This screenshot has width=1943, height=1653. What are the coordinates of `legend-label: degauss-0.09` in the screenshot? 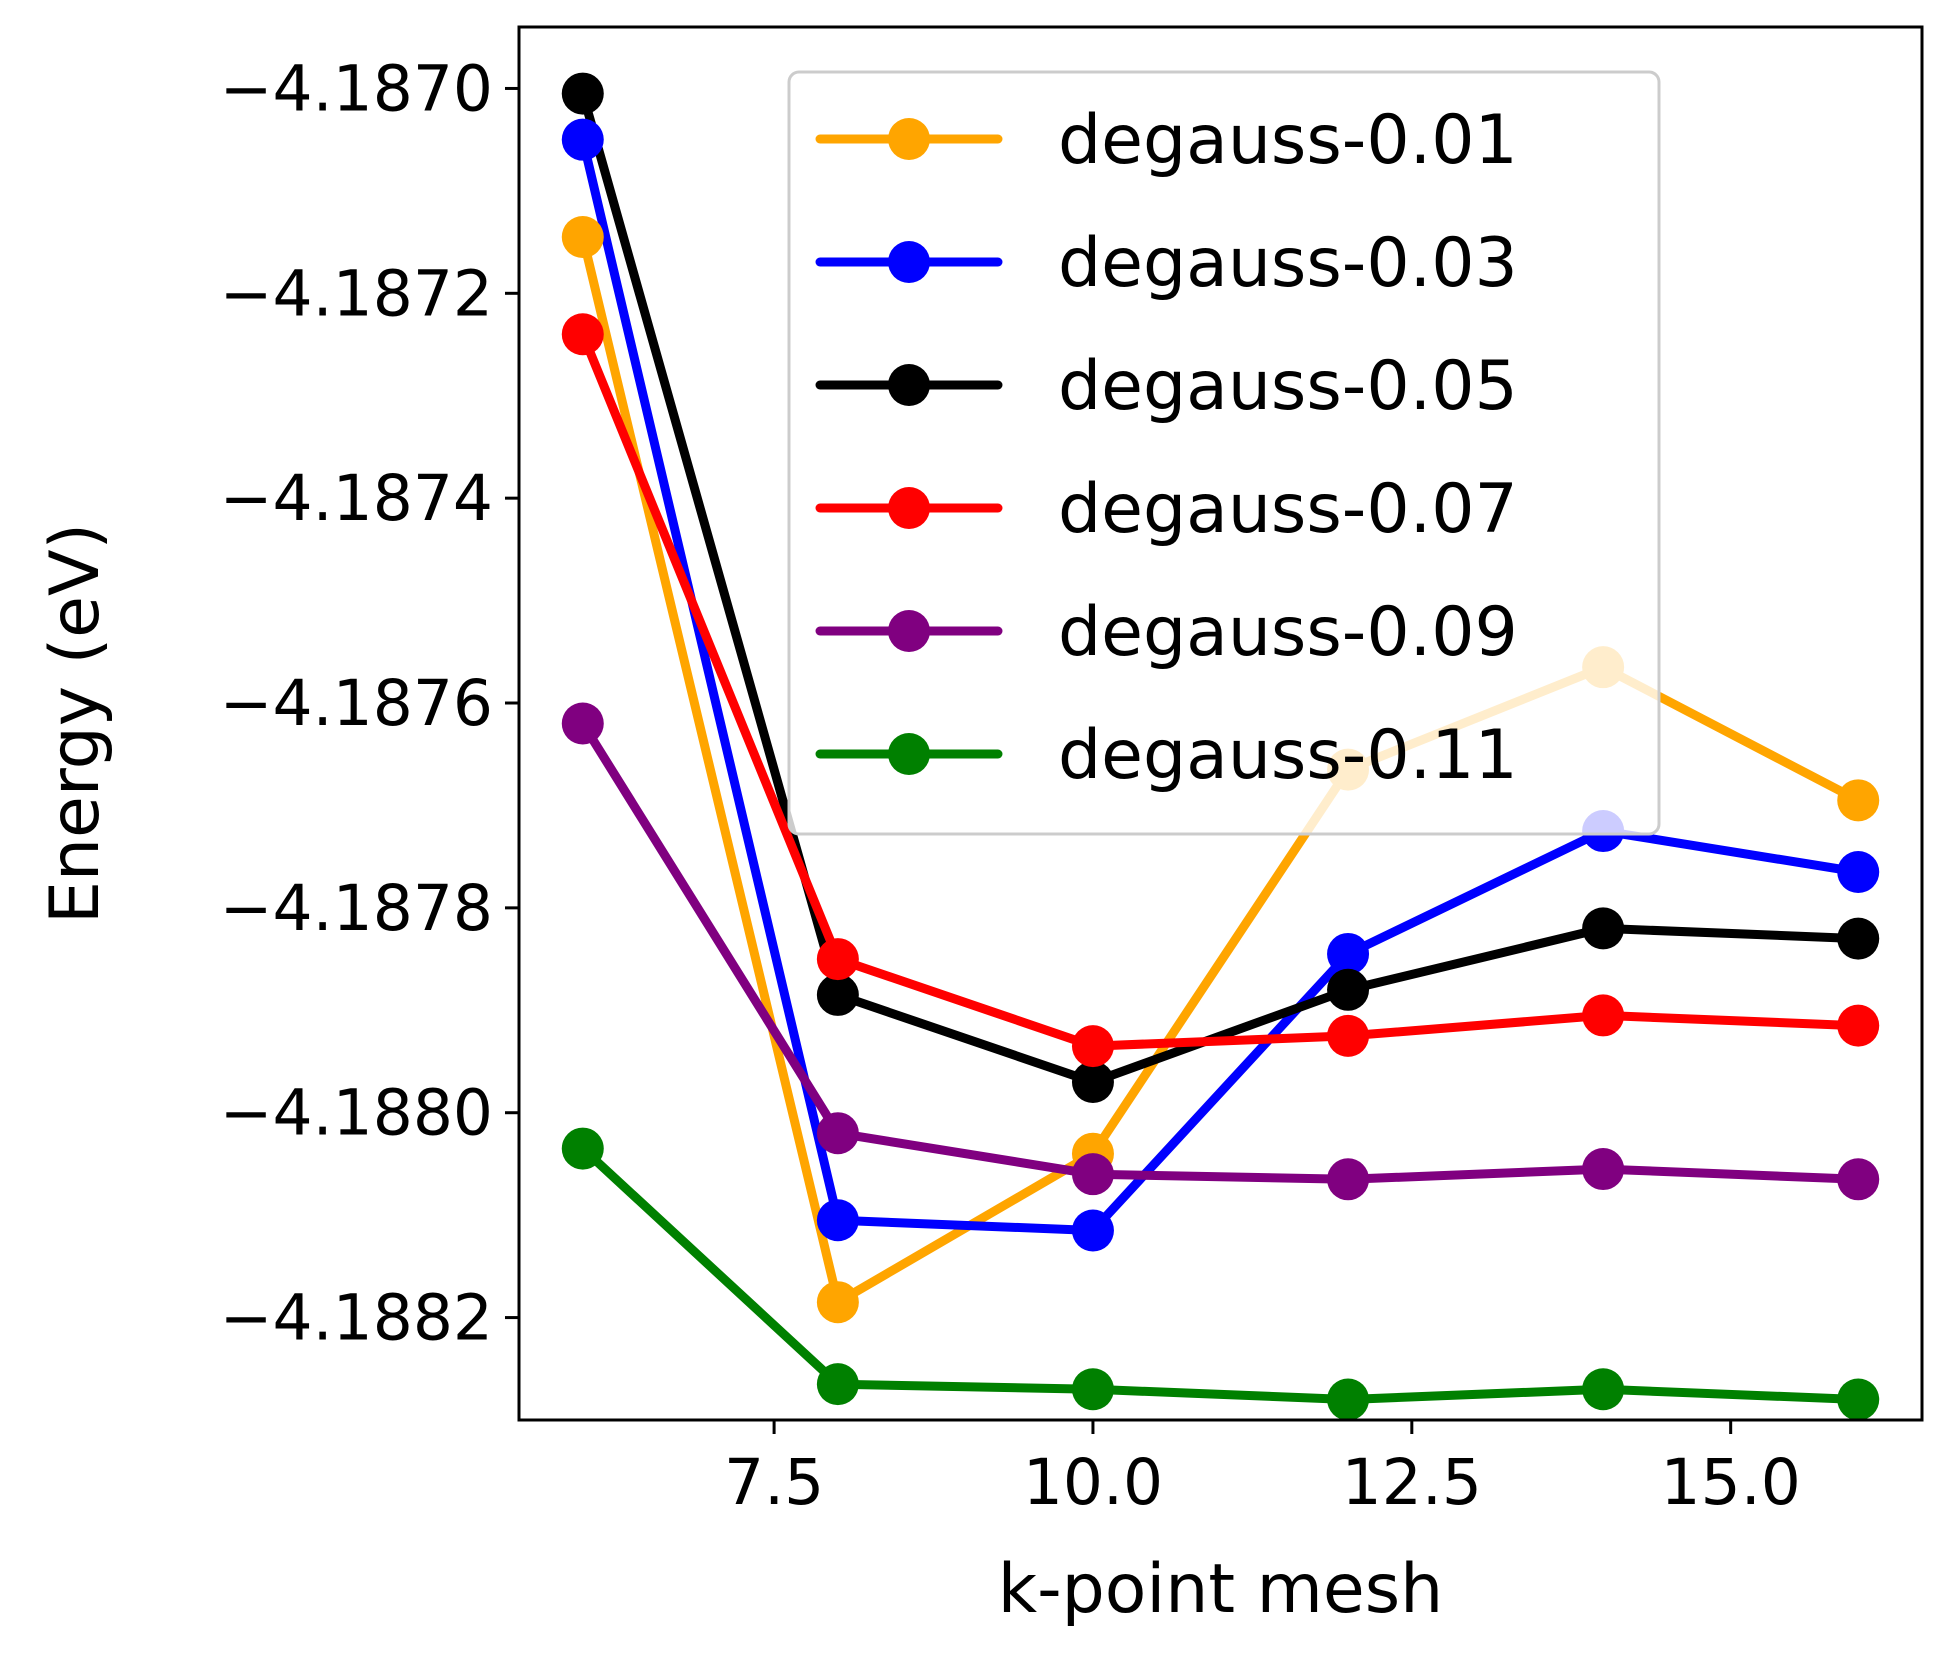 It's located at (1288, 632).